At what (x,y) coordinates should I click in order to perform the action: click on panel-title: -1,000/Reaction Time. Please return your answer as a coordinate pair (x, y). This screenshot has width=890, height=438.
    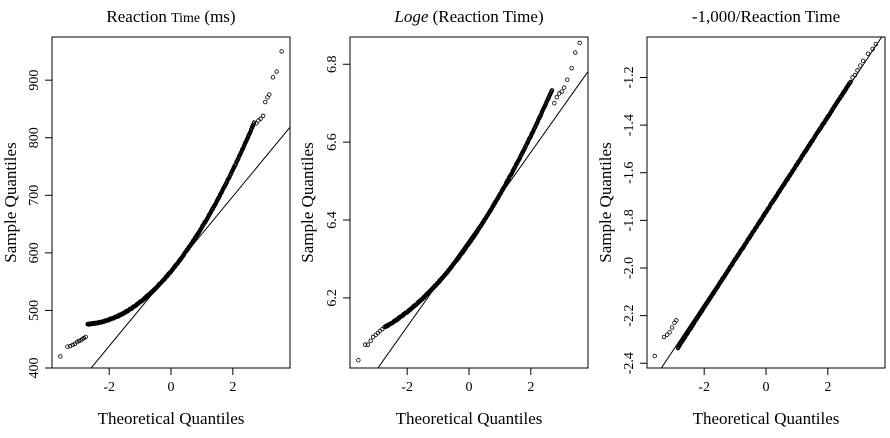
    Looking at the image, I should click on (766, 16).